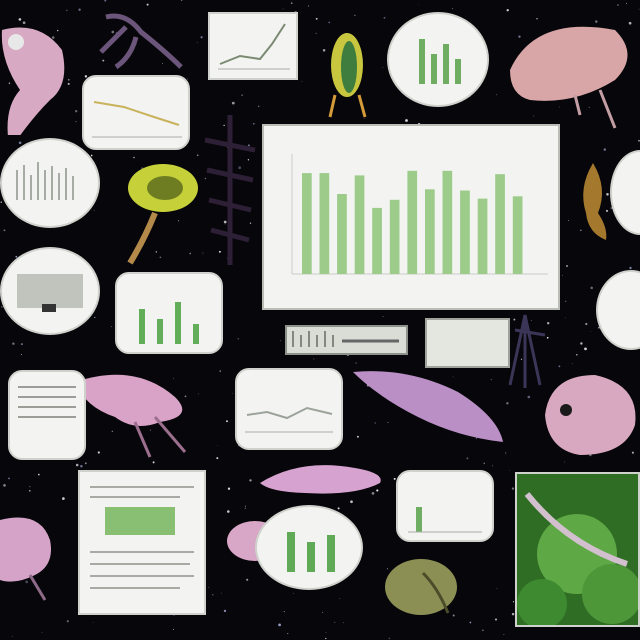 The height and width of the screenshot is (640, 640). I want to click on main-bar-chart, so click(419, 214).